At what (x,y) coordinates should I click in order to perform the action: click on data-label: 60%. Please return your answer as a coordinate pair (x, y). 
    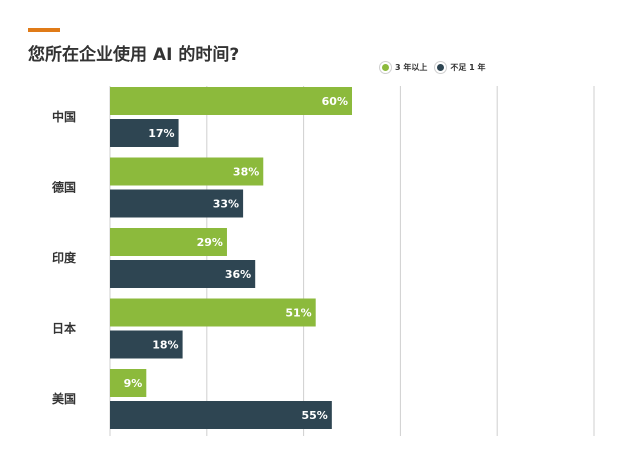
    Looking at the image, I should click on (335, 101).